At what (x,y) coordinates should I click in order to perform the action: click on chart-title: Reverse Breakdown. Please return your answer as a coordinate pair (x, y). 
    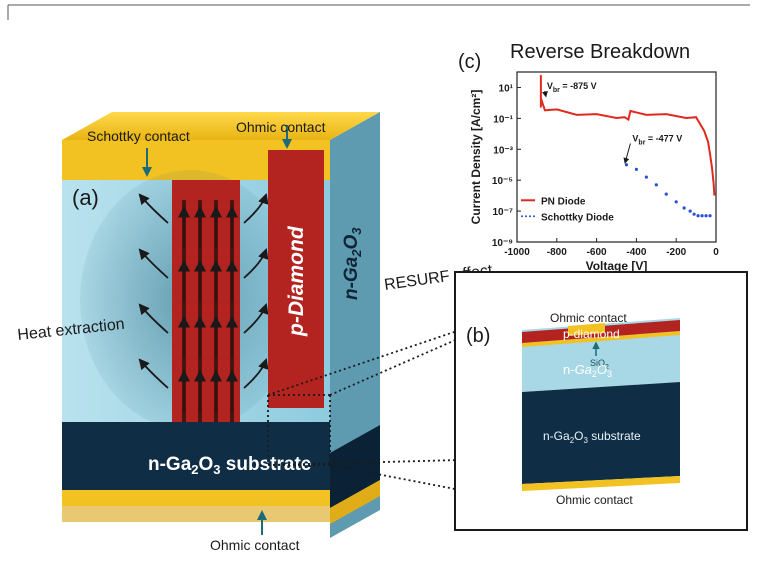
    Looking at the image, I should click on (600, 52).